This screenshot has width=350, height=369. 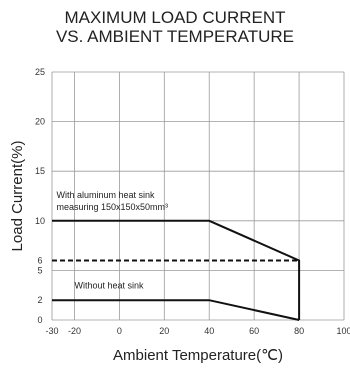 What do you see at coordinates (40, 221) in the screenshot?
I see `y-tick-label-4: 10` at bounding box center [40, 221].